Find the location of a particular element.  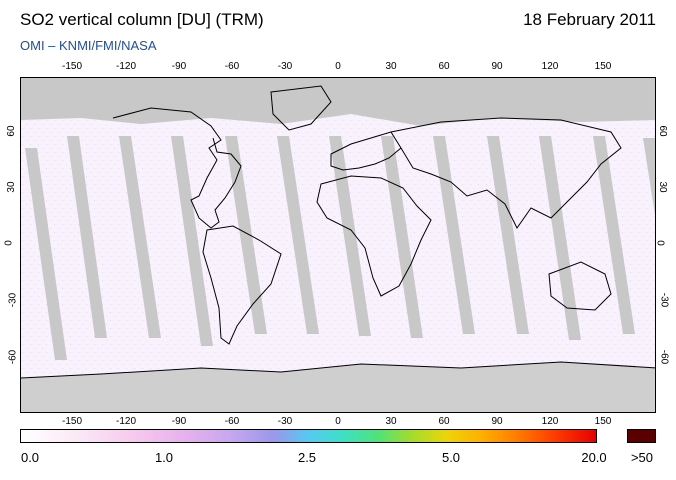

lon-tick-top: -30 is located at coordinates (285, 66).